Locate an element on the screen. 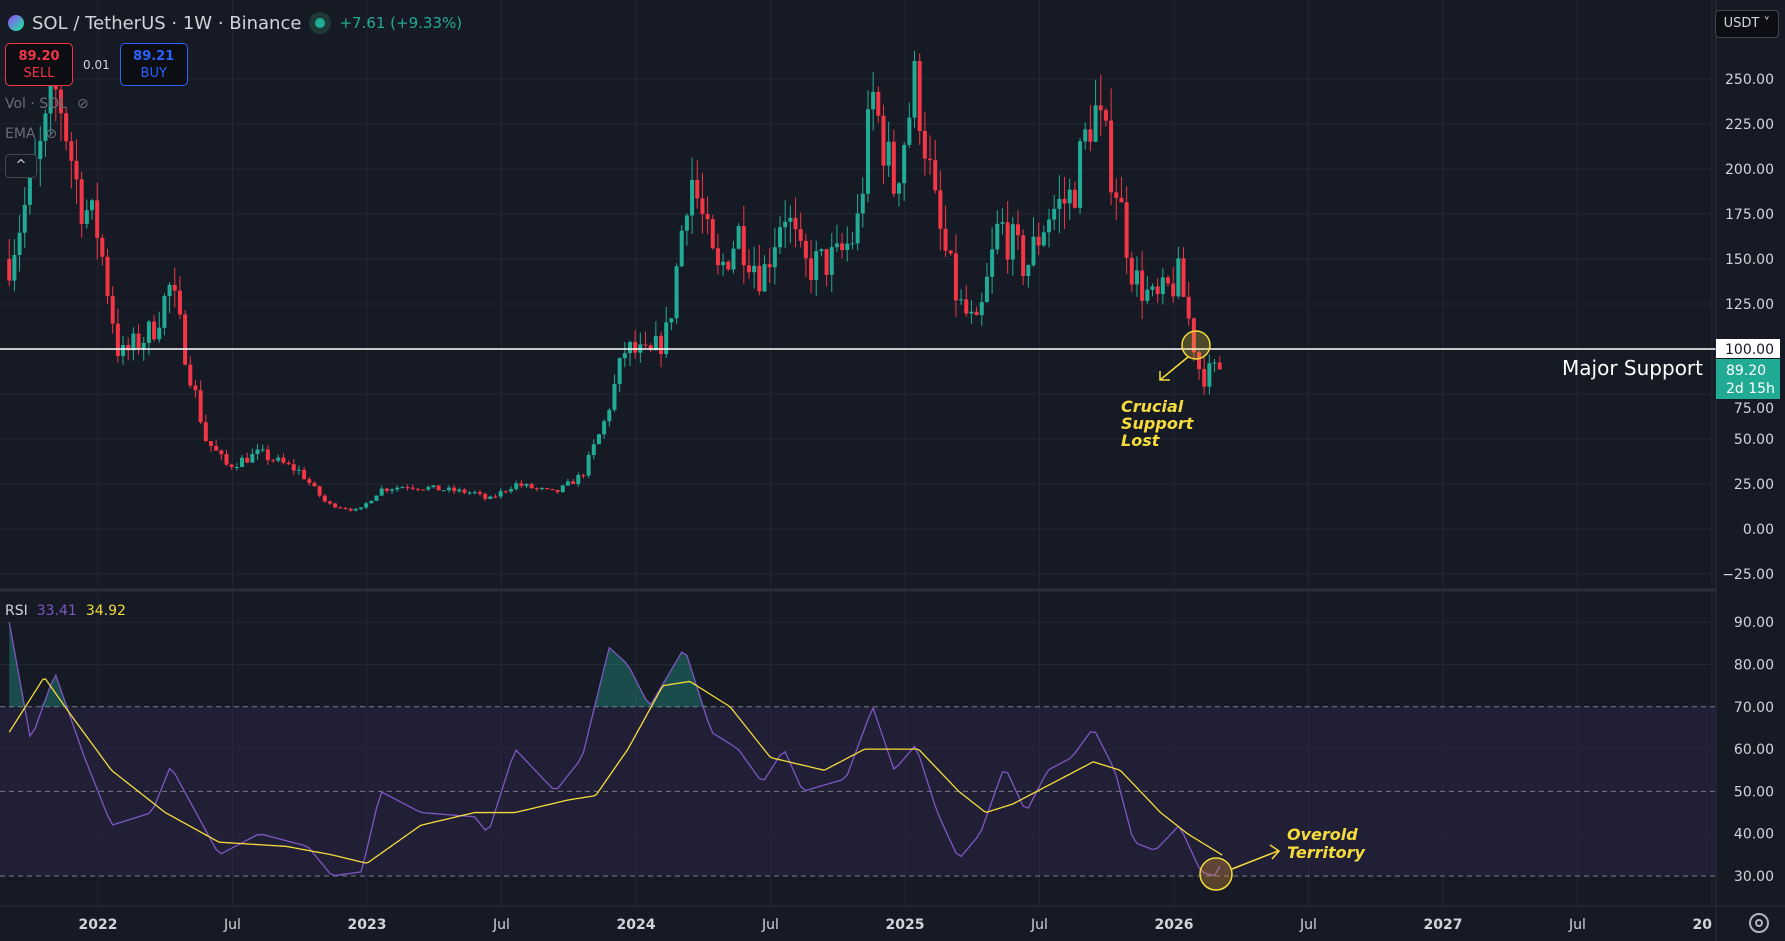 This screenshot has width=1785, height=941. buy-label: BUY is located at coordinates (153, 73).